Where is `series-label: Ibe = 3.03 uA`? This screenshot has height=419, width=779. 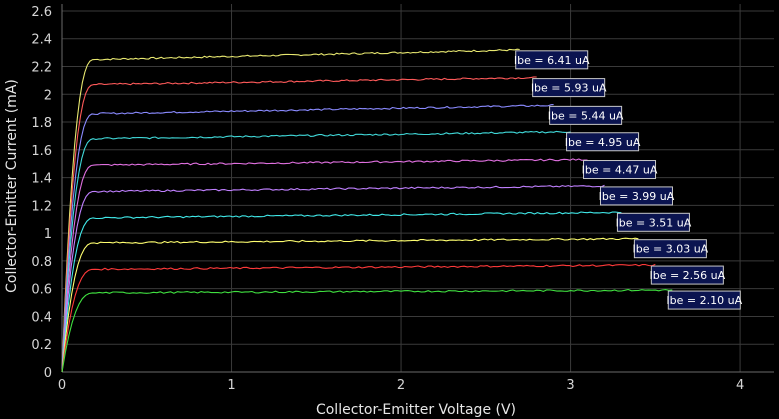 series-label: Ibe = 3.03 uA is located at coordinates (671, 249).